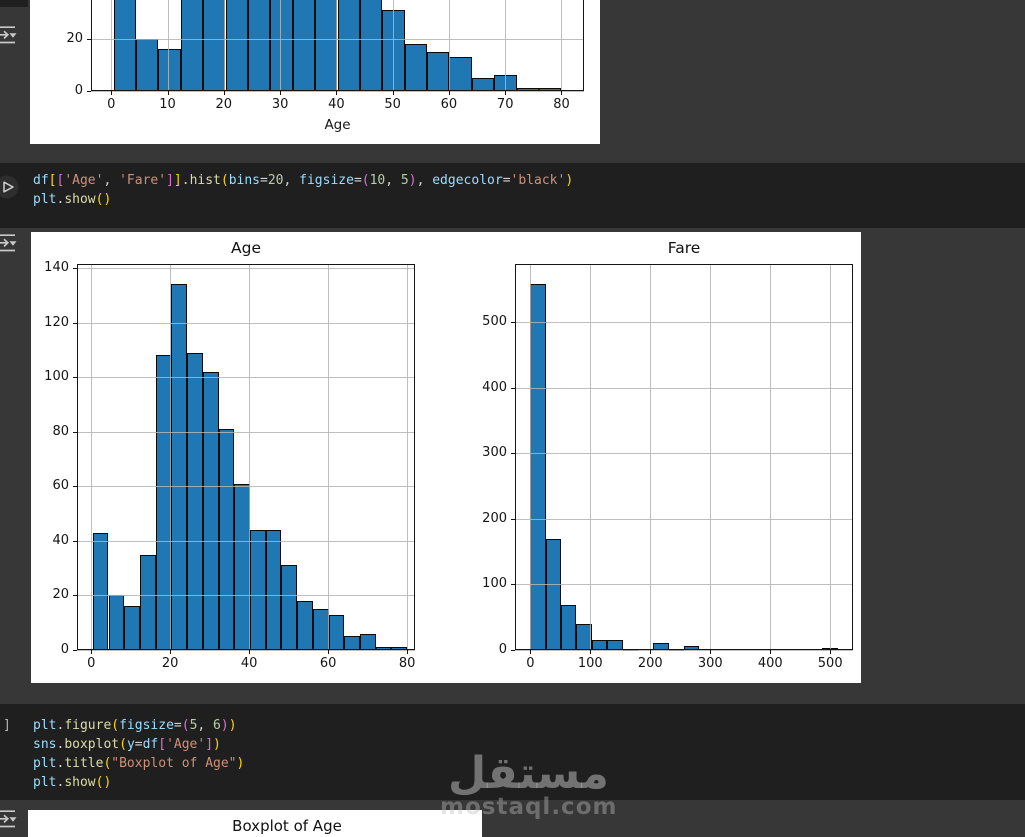 Image resolution: width=1025 pixels, height=837 pixels. Describe the element at coordinates (326, 180) in the screenshot. I see `code-token: figsize` at that location.